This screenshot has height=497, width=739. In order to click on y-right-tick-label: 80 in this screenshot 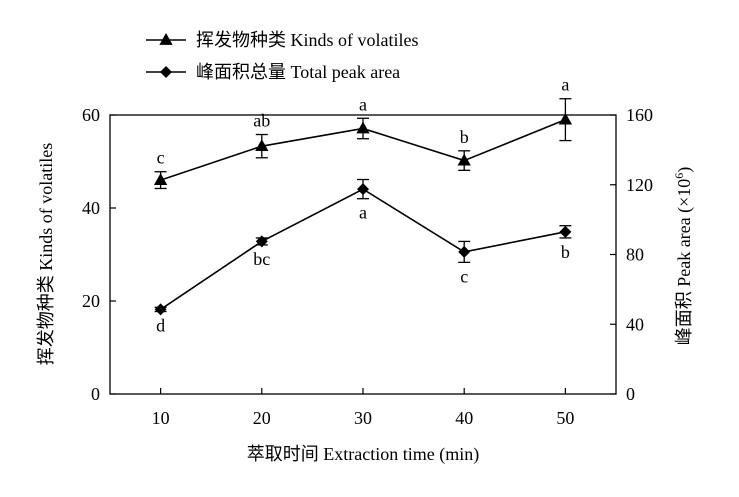, I will do `click(635, 255)`.